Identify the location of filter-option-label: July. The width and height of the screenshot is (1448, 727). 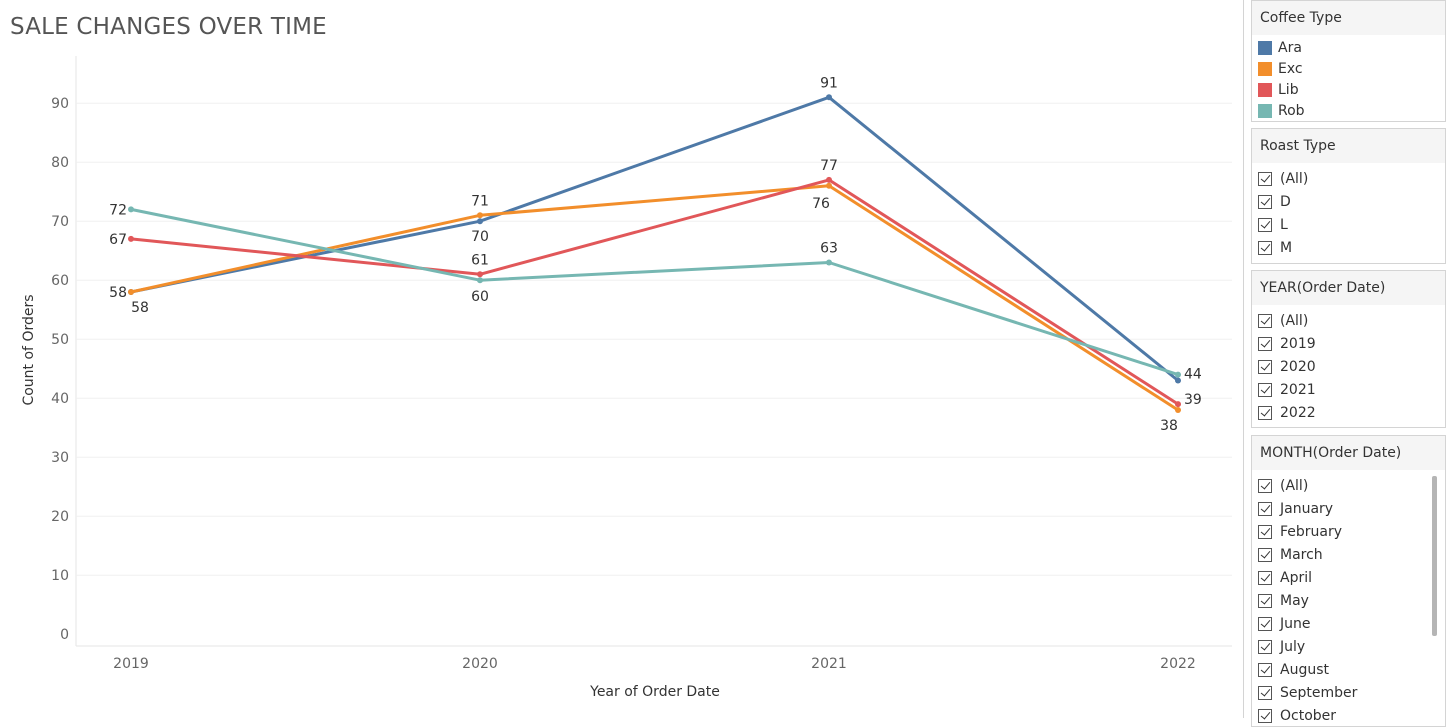
(1293, 646).